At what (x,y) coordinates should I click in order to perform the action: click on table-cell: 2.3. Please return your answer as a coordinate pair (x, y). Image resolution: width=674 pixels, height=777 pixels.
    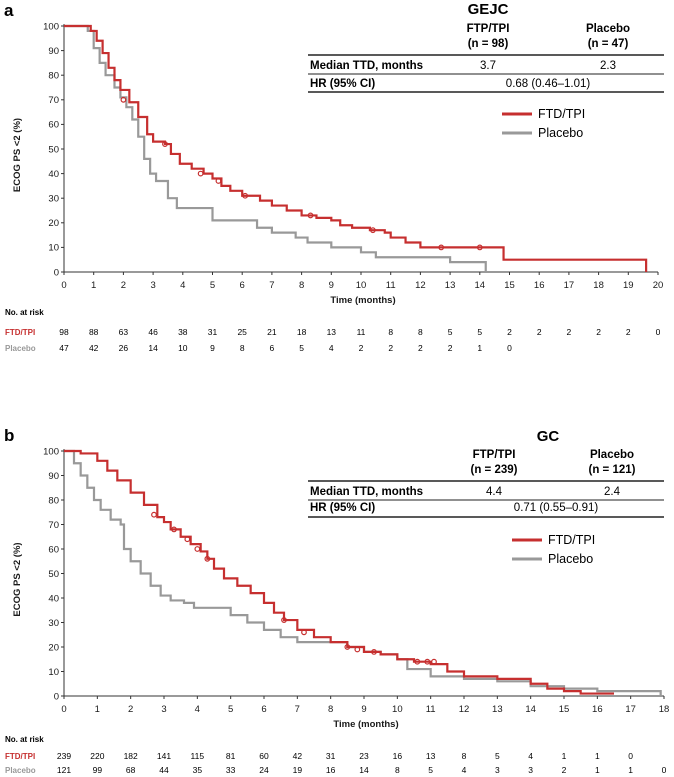
    Looking at the image, I should click on (608, 66).